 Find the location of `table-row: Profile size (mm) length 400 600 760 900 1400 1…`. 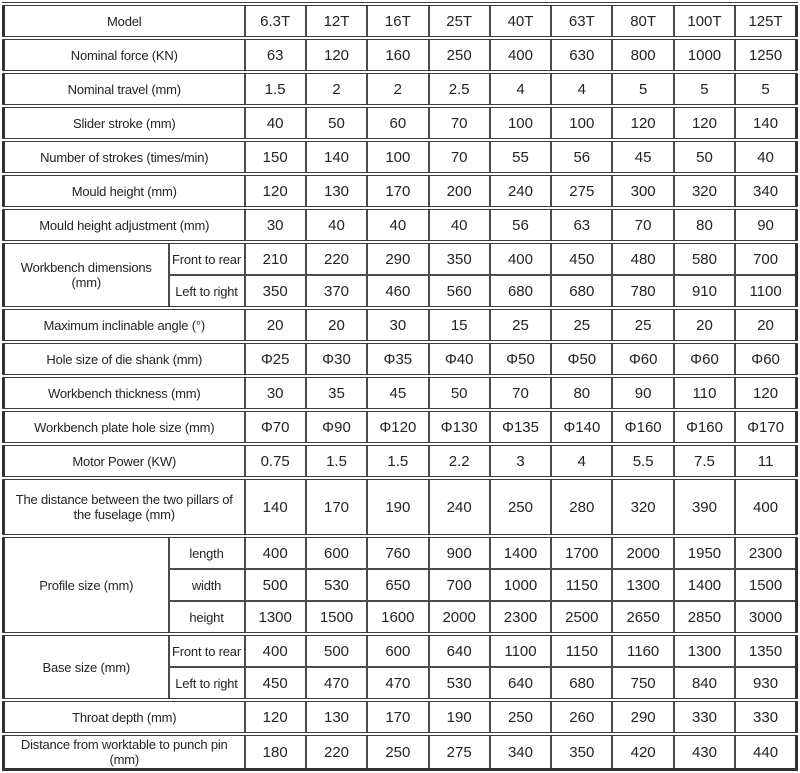

table-row: Profile size (mm) length 400 600 760 900 1400 1… is located at coordinates (400, 584).